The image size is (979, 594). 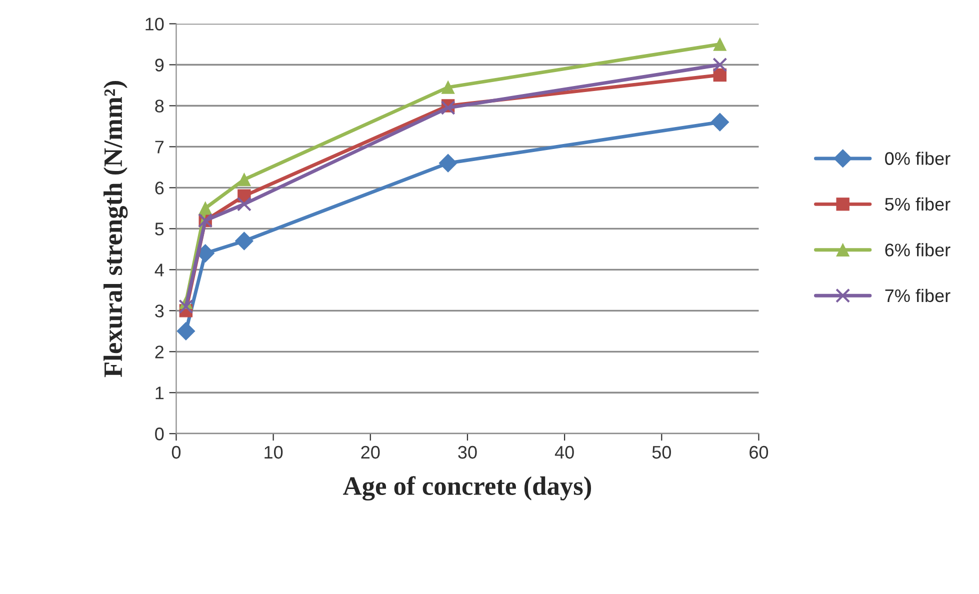 What do you see at coordinates (467, 452) in the screenshot?
I see `x-tick-label: 30` at bounding box center [467, 452].